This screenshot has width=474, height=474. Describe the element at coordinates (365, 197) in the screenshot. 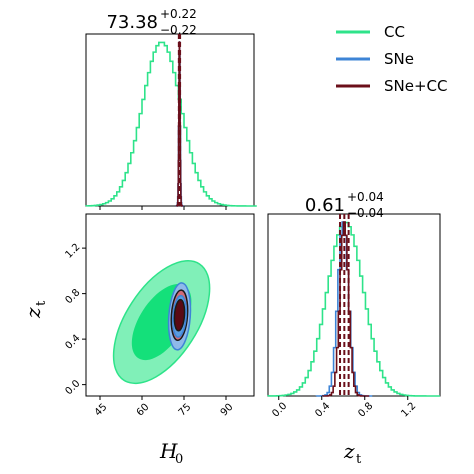

I see `zt-title-plus: +0.04` at that location.